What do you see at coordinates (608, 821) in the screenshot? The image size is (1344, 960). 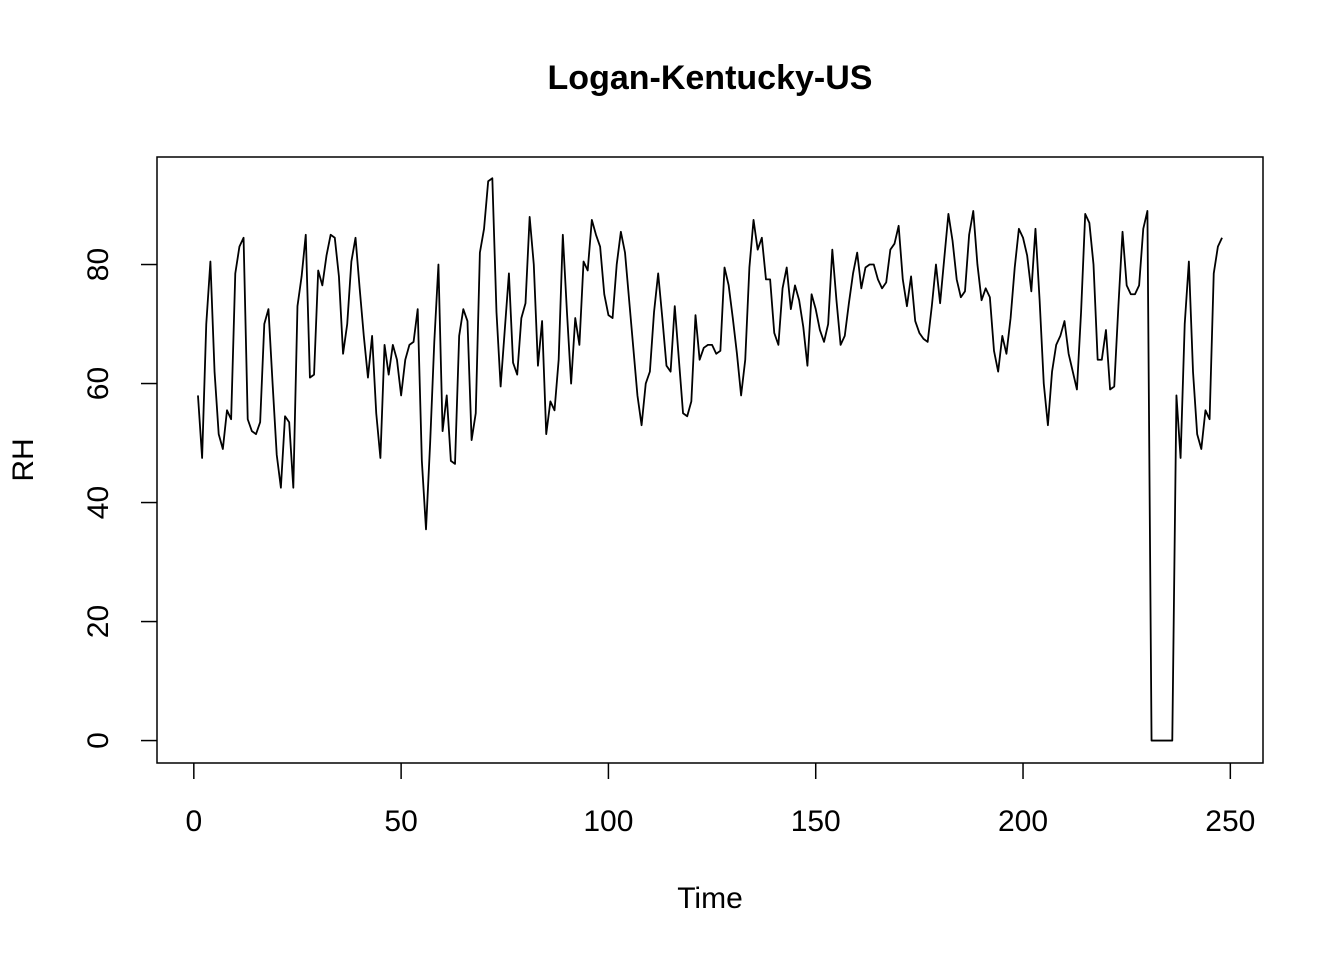 I see `x-tick-label: 100` at bounding box center [608, 821].